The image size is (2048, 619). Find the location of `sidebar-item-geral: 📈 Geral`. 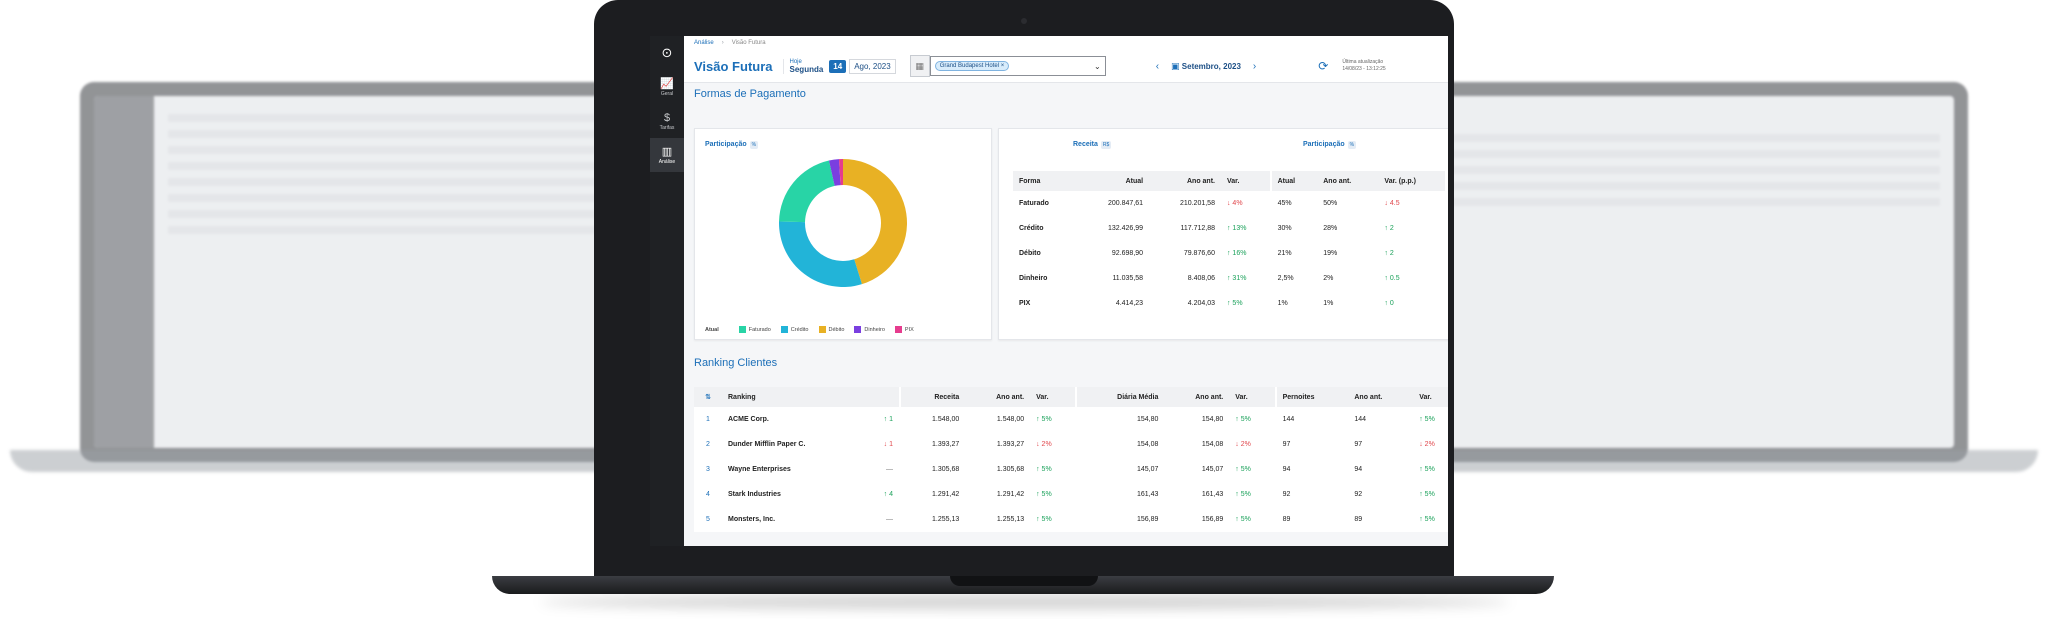

sidebar-item-geral: 📈 Geral is located at coordinates (667, 87).